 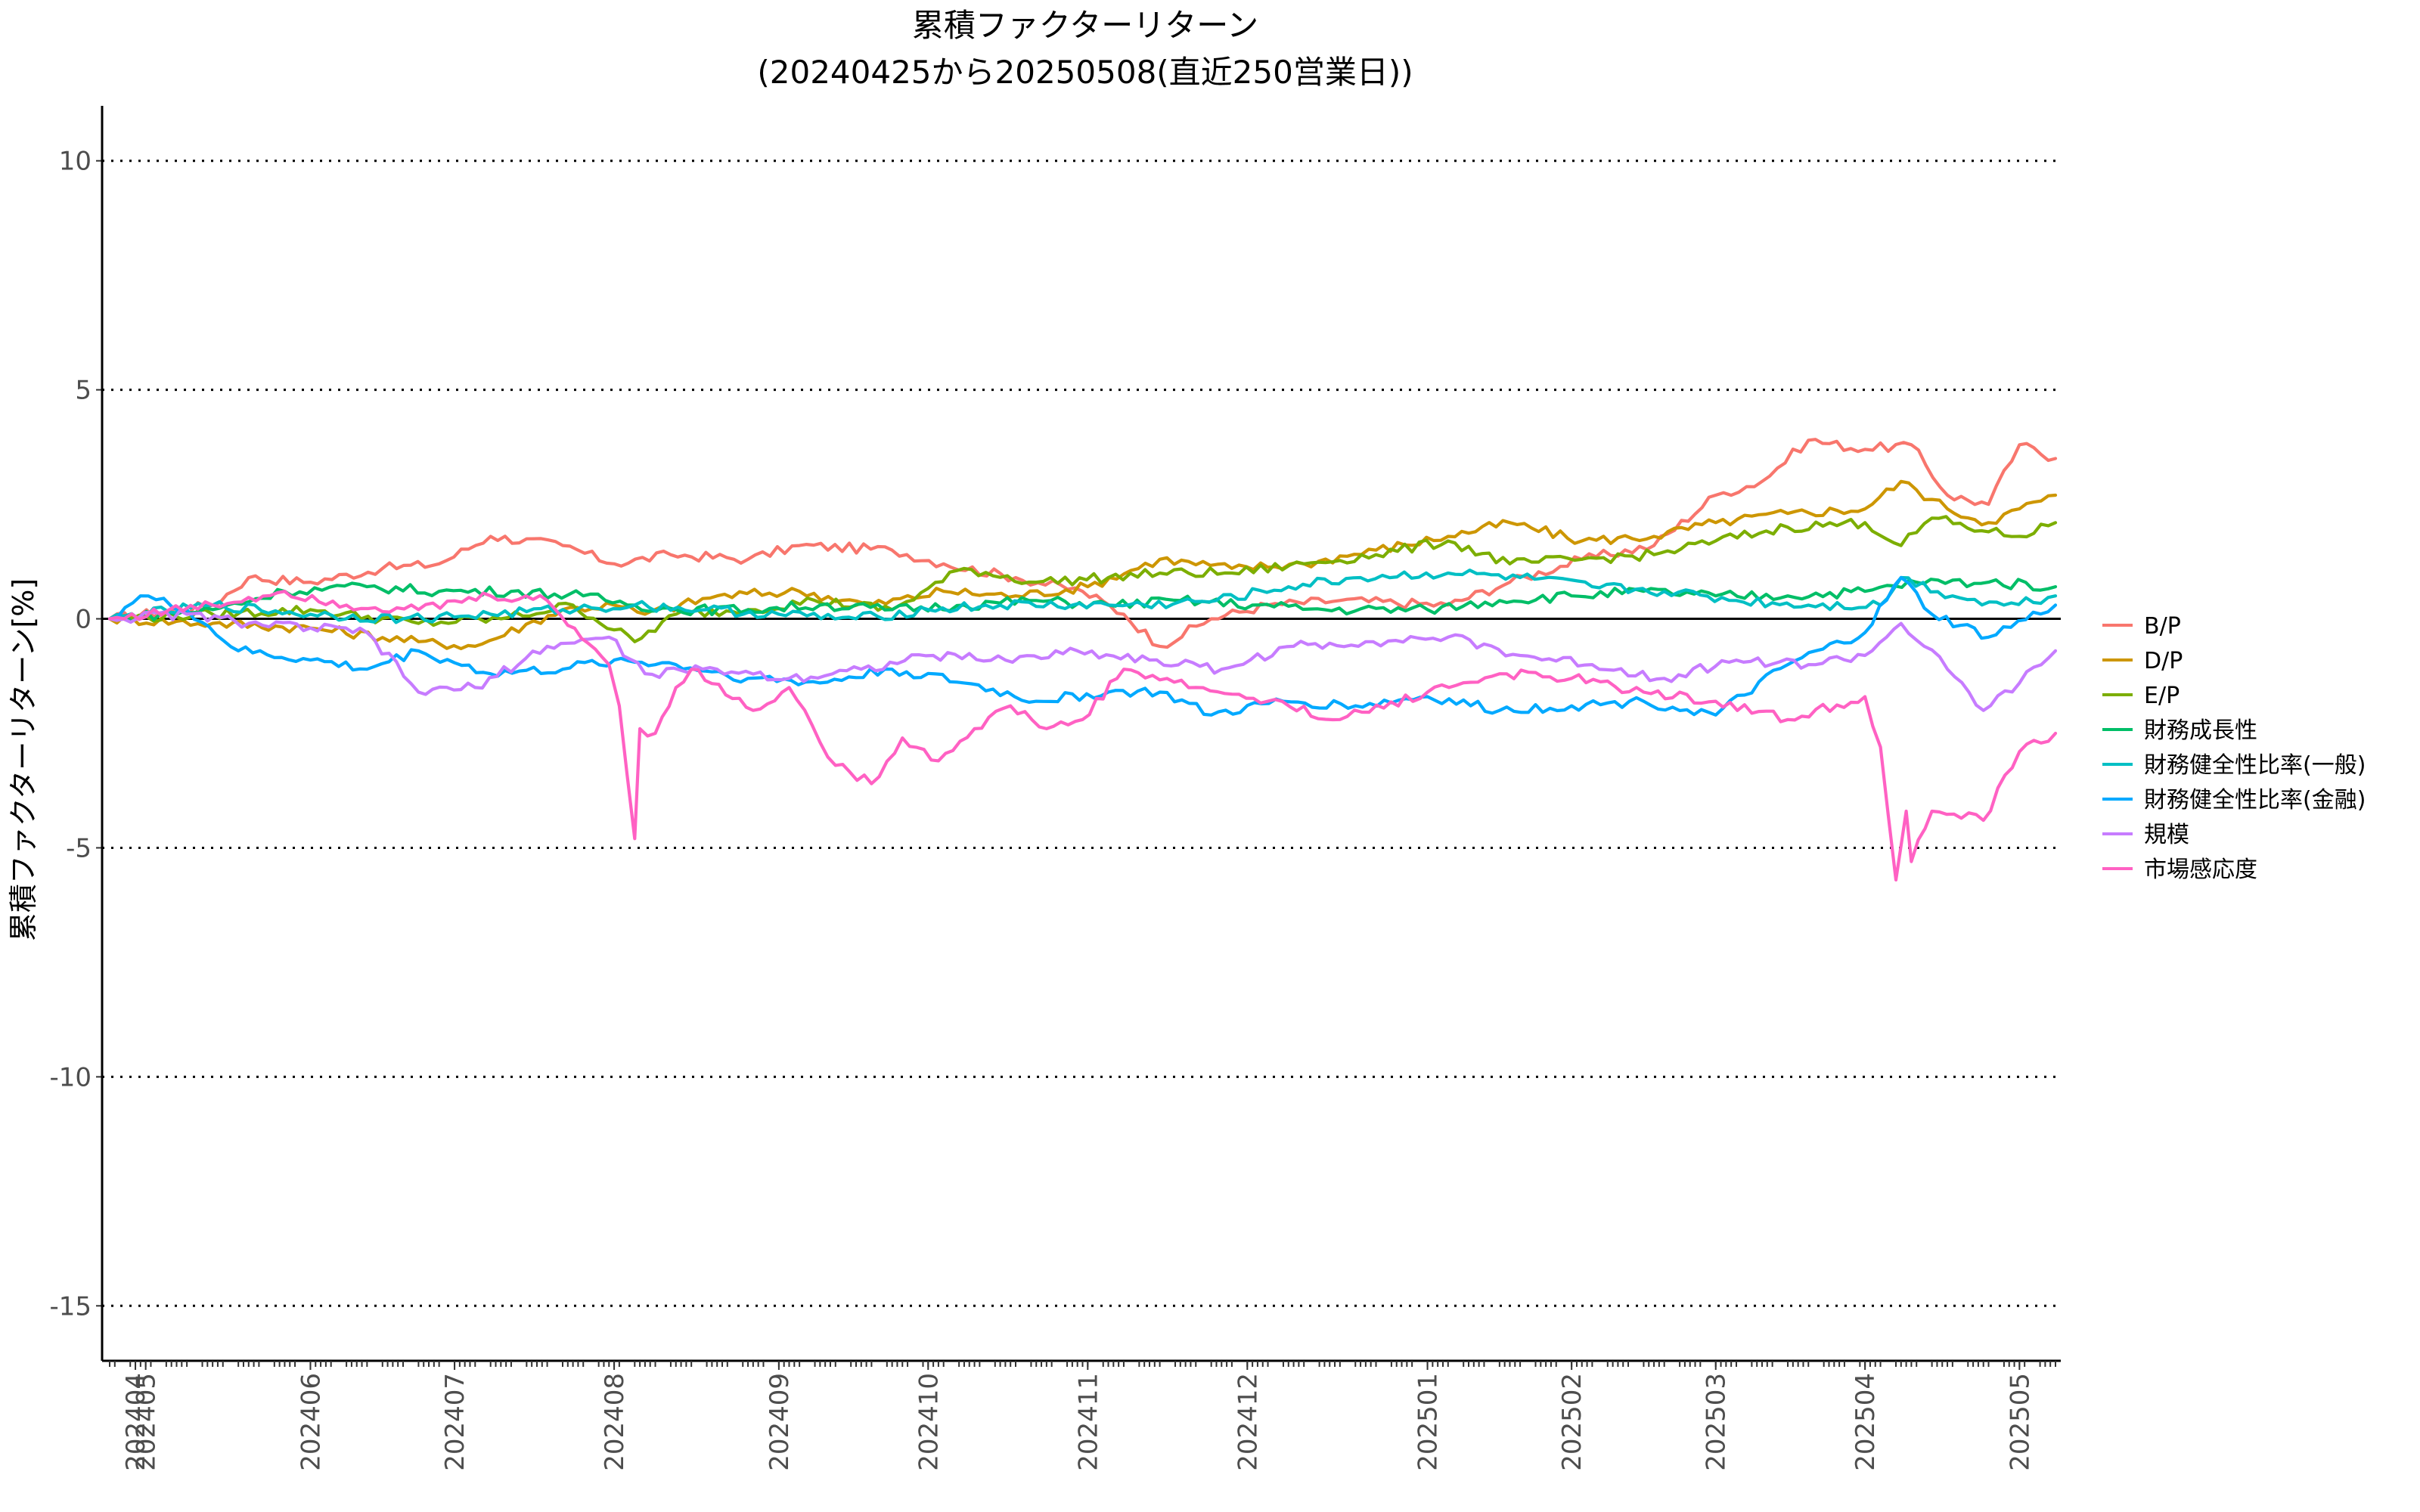 What do you see at coordinates (83, 620) in the screenshot?
I see `y-tick-label: 0` at bounding box center [83, 620].